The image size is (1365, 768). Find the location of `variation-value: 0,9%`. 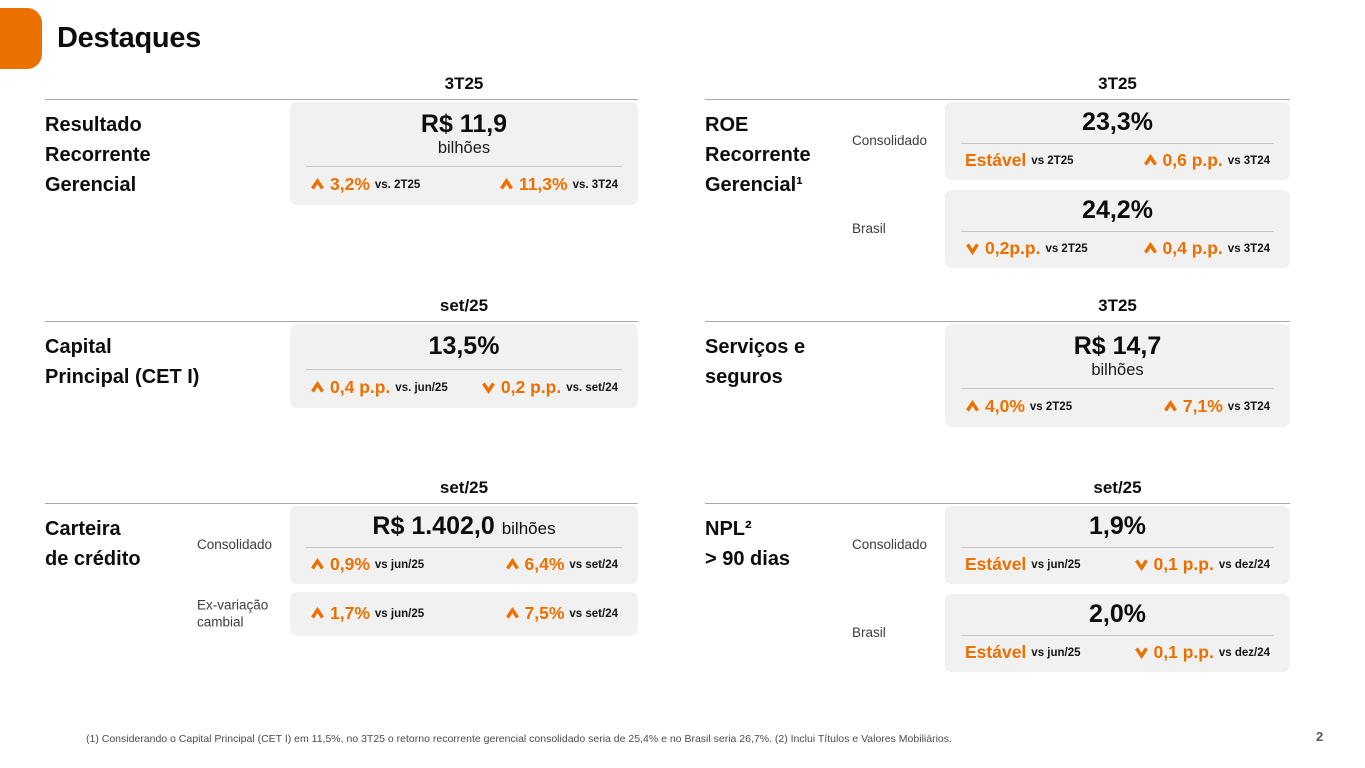

variation-value: 0,9% is located at coordinates (350, 563).